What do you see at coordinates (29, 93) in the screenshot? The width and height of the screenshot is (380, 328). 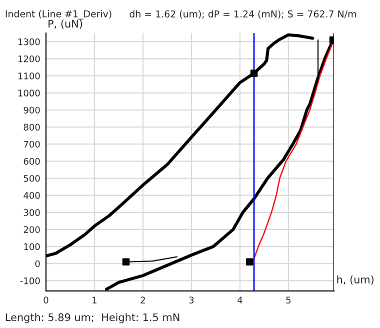 I see `y-tick-label: 1000` at bounding box center [29, 93].